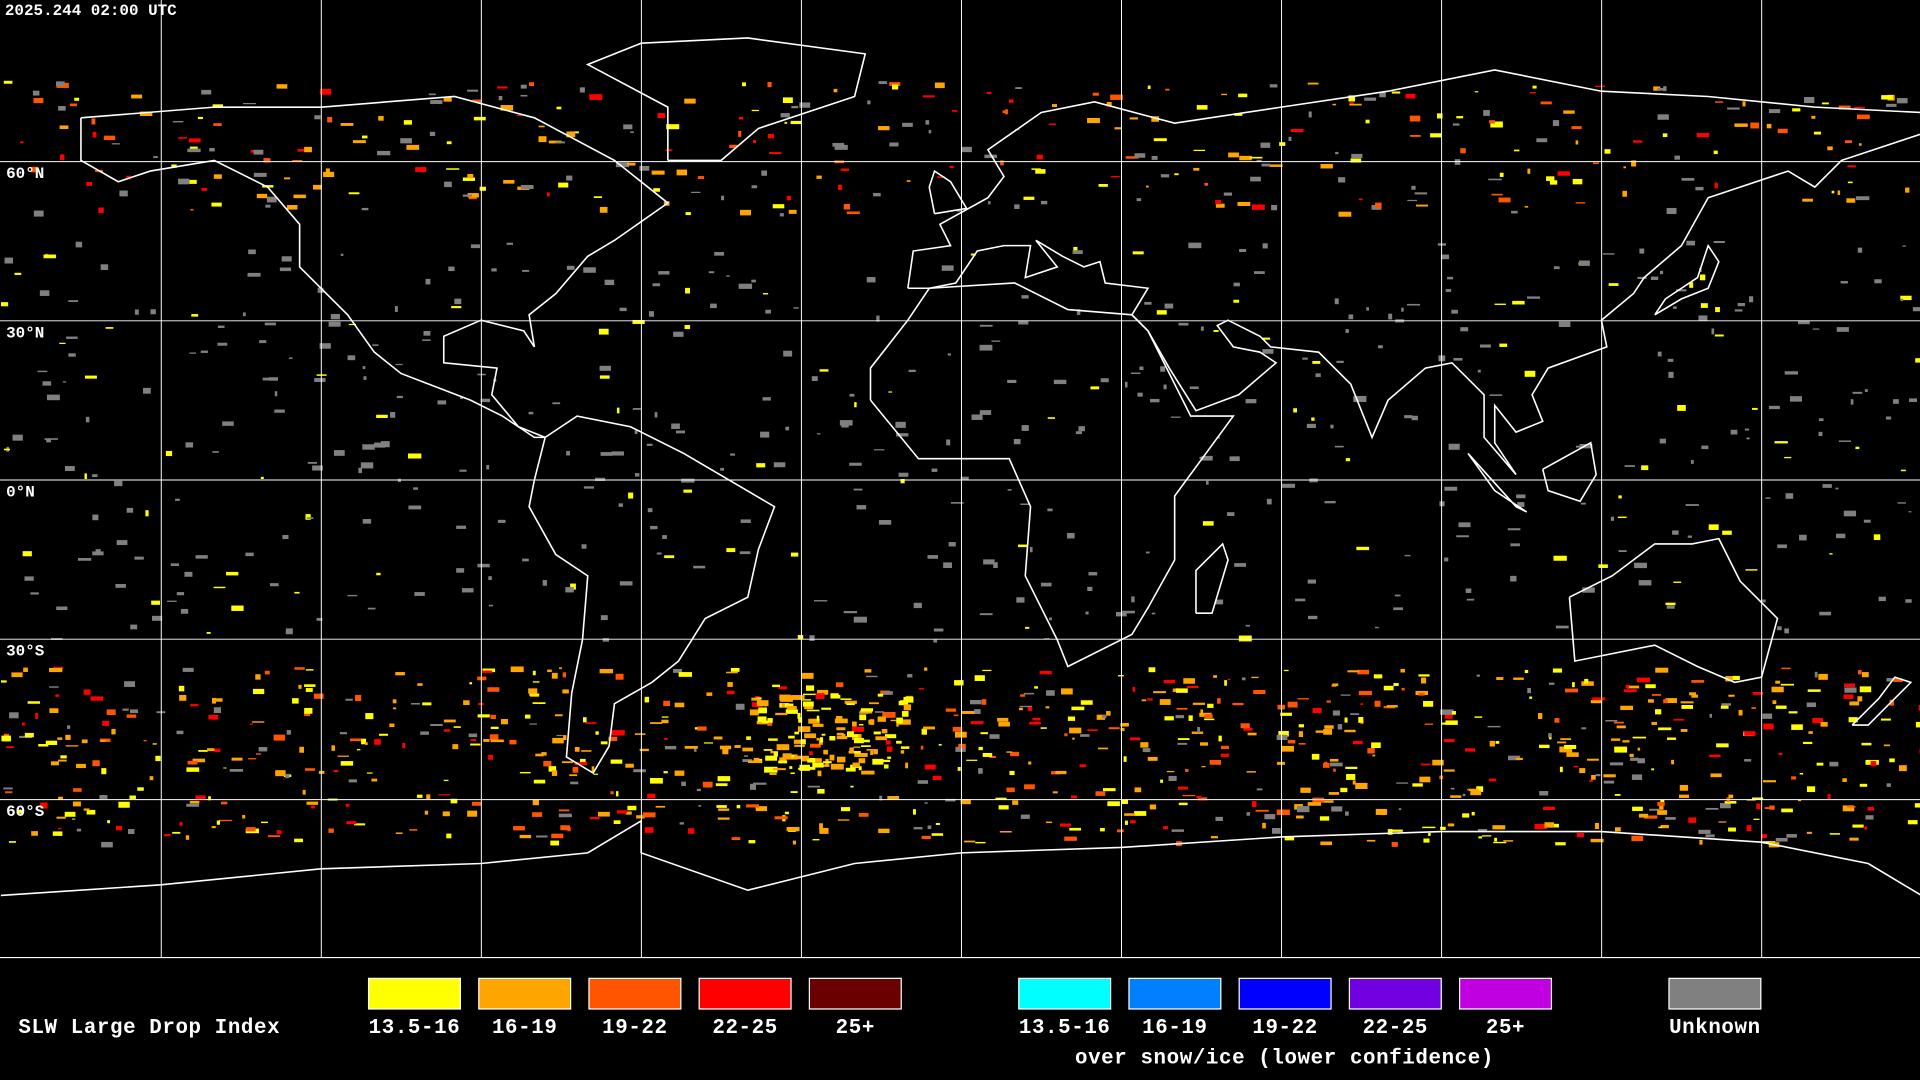 Image resolution: width=1920 pixels, height=1080 pixels. What do you see at coordinates (1395, 993) in the screenshot?
I see `legend-swatch` at bounding box center [1395, 993].